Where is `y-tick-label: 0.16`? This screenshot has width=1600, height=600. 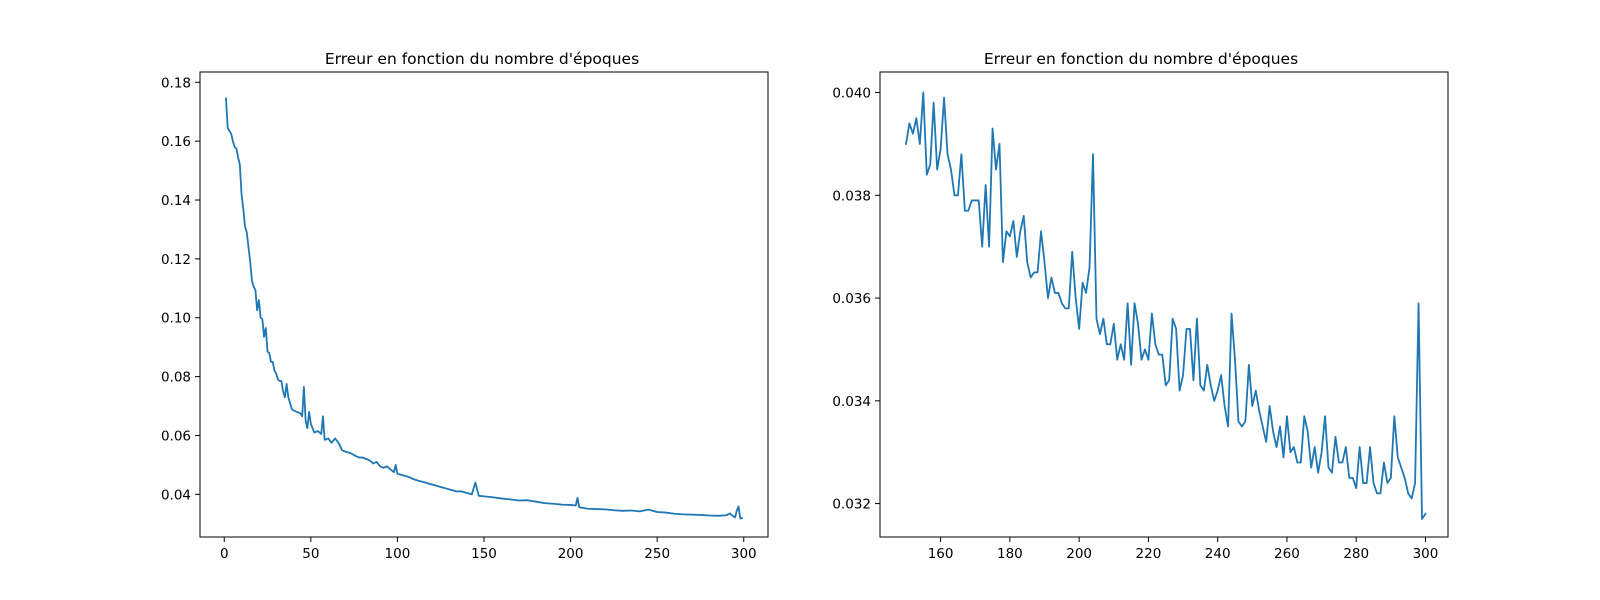 y-tick-label: 0.16 is located at coordinates (176, 142).